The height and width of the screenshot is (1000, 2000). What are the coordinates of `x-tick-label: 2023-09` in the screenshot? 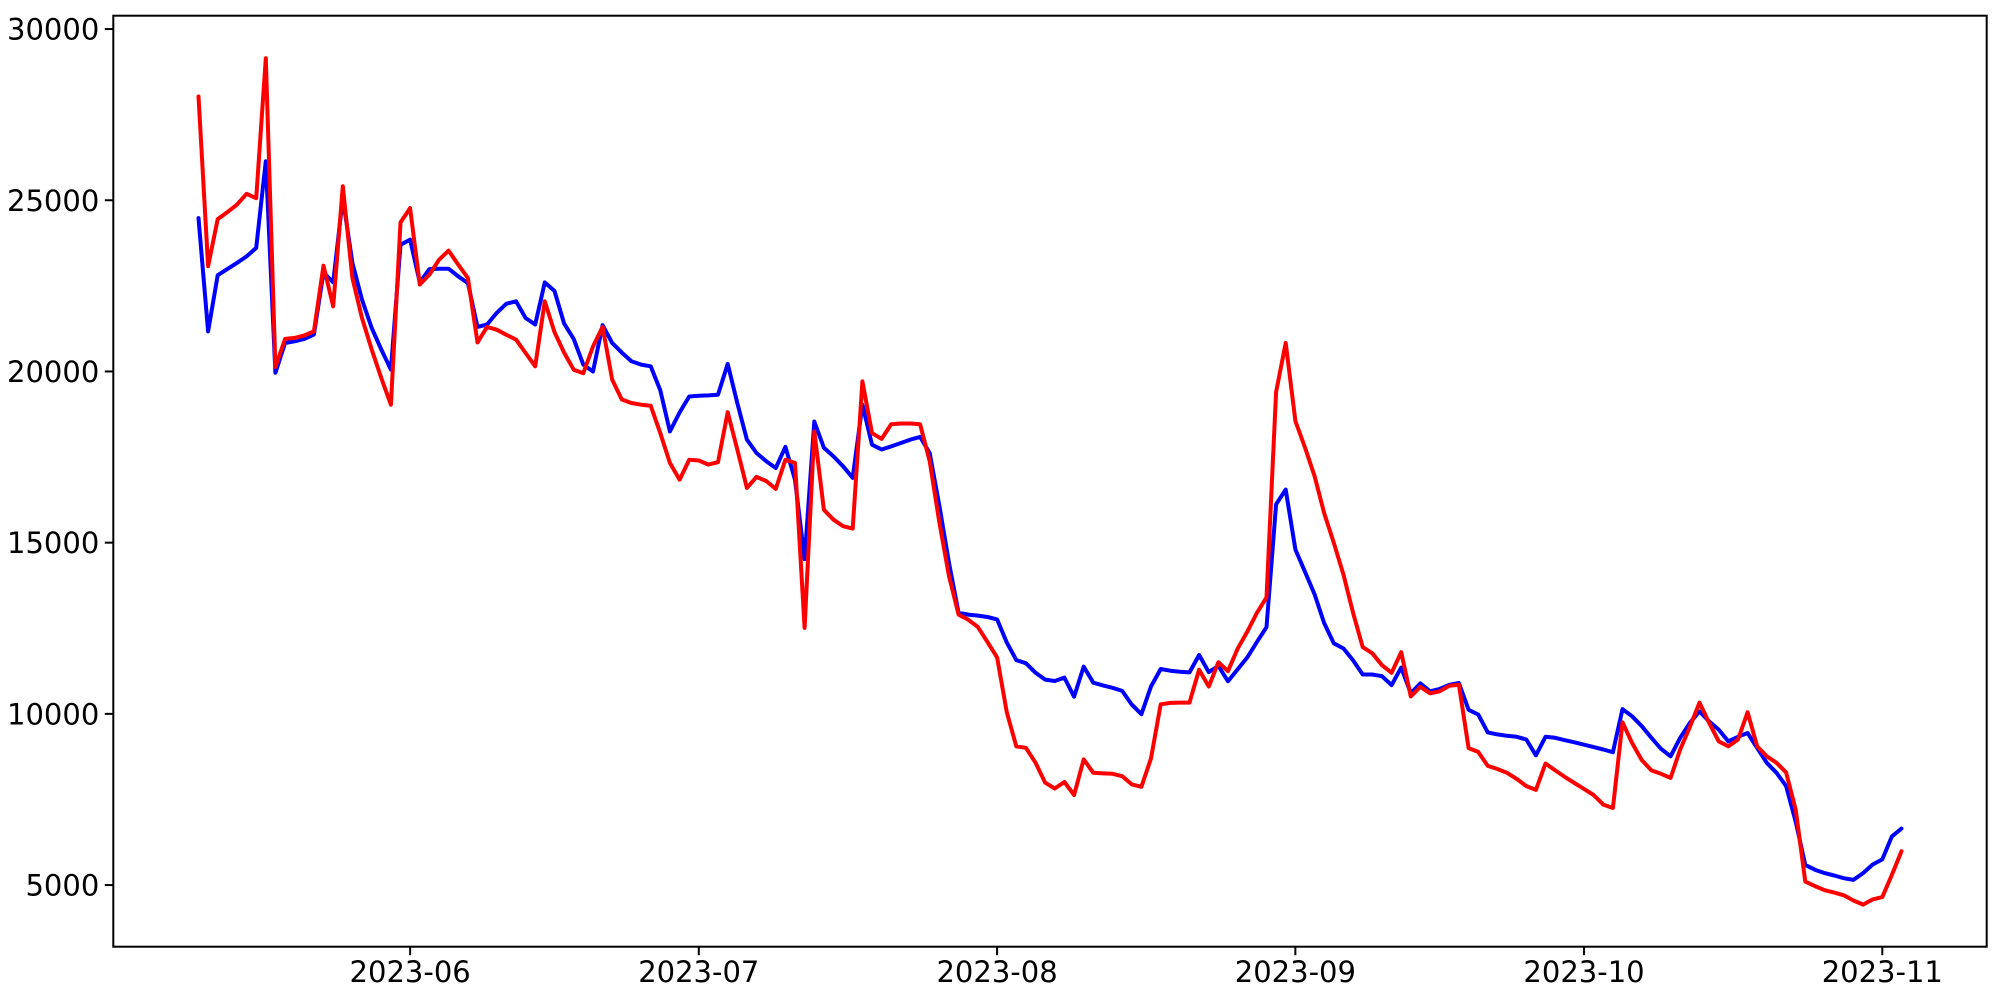 It's located at (1295, 972).